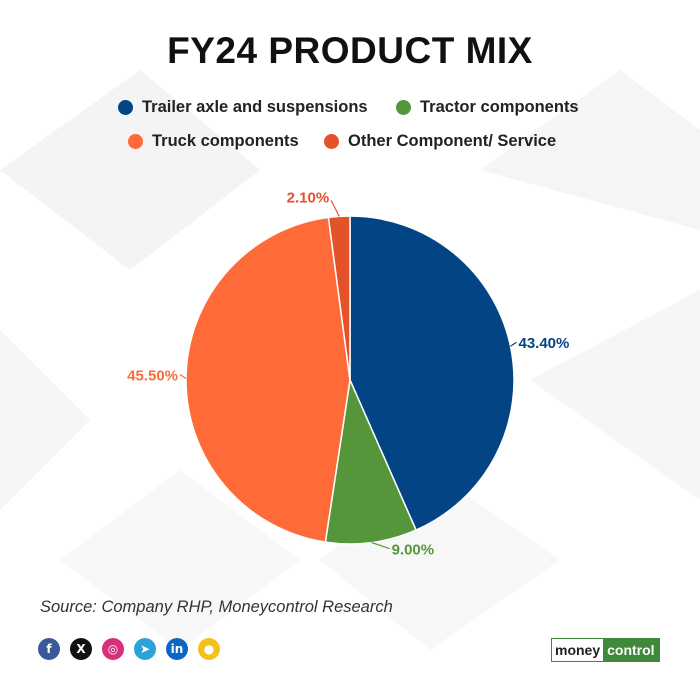 The image size is (700, 700). What do you see at coordinates (452, 141) in the screenshot?
I see `legend-label: Other Component/ Service` at bounding box center [452, 141].